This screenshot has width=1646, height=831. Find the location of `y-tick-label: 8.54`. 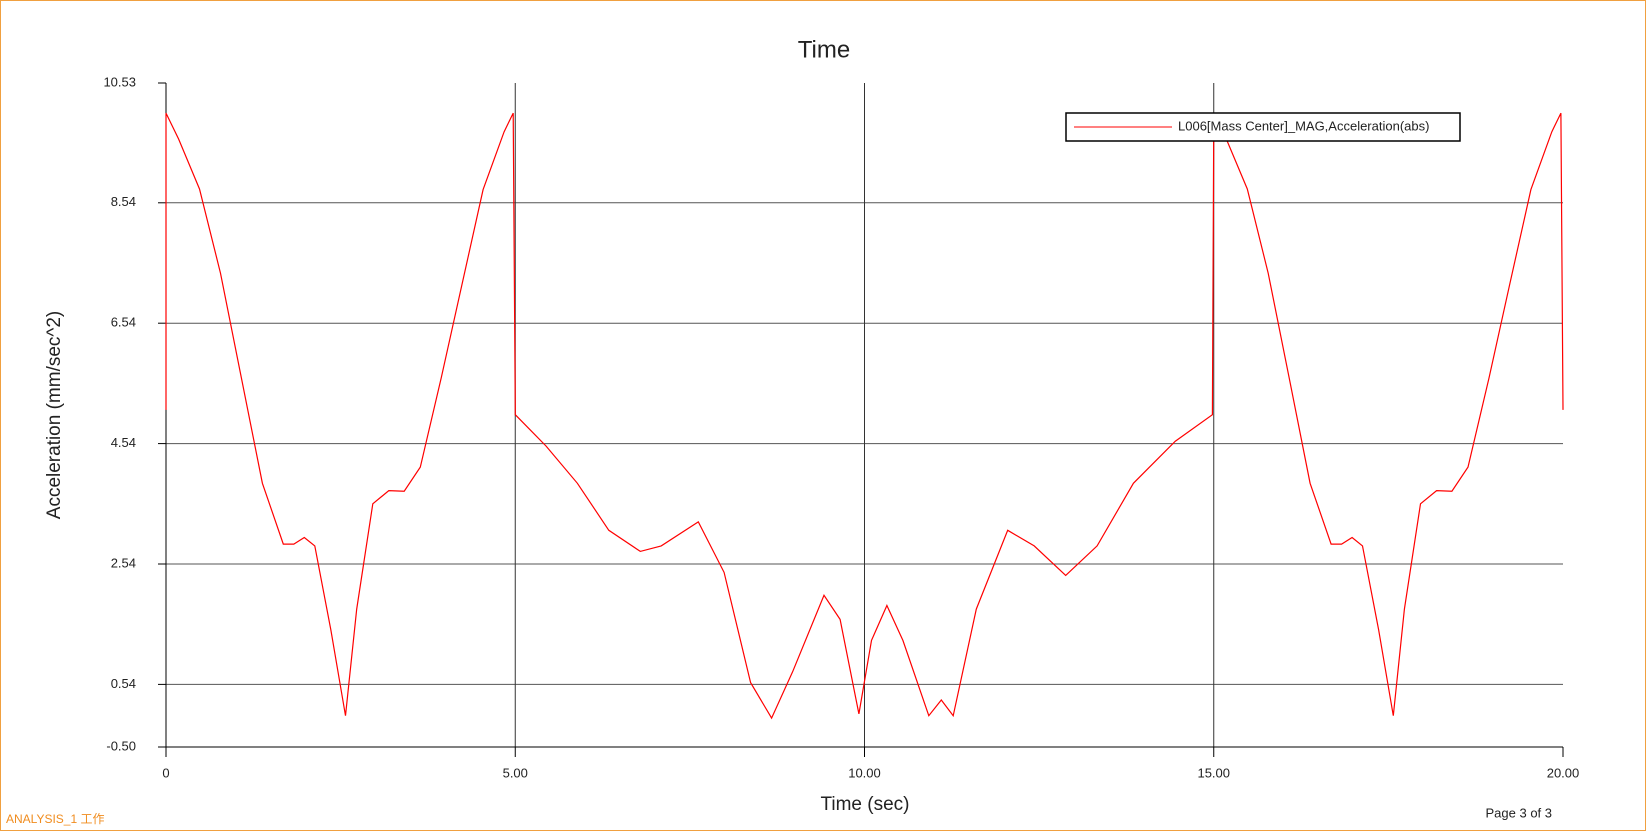

y-tick-label: 8.54 is located at coordinates (123, 201).